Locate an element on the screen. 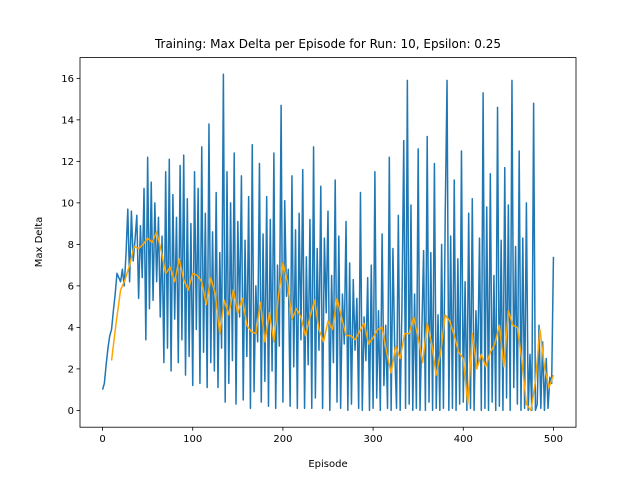  x-tick-label: 500 is located at coordinates (553, 439).